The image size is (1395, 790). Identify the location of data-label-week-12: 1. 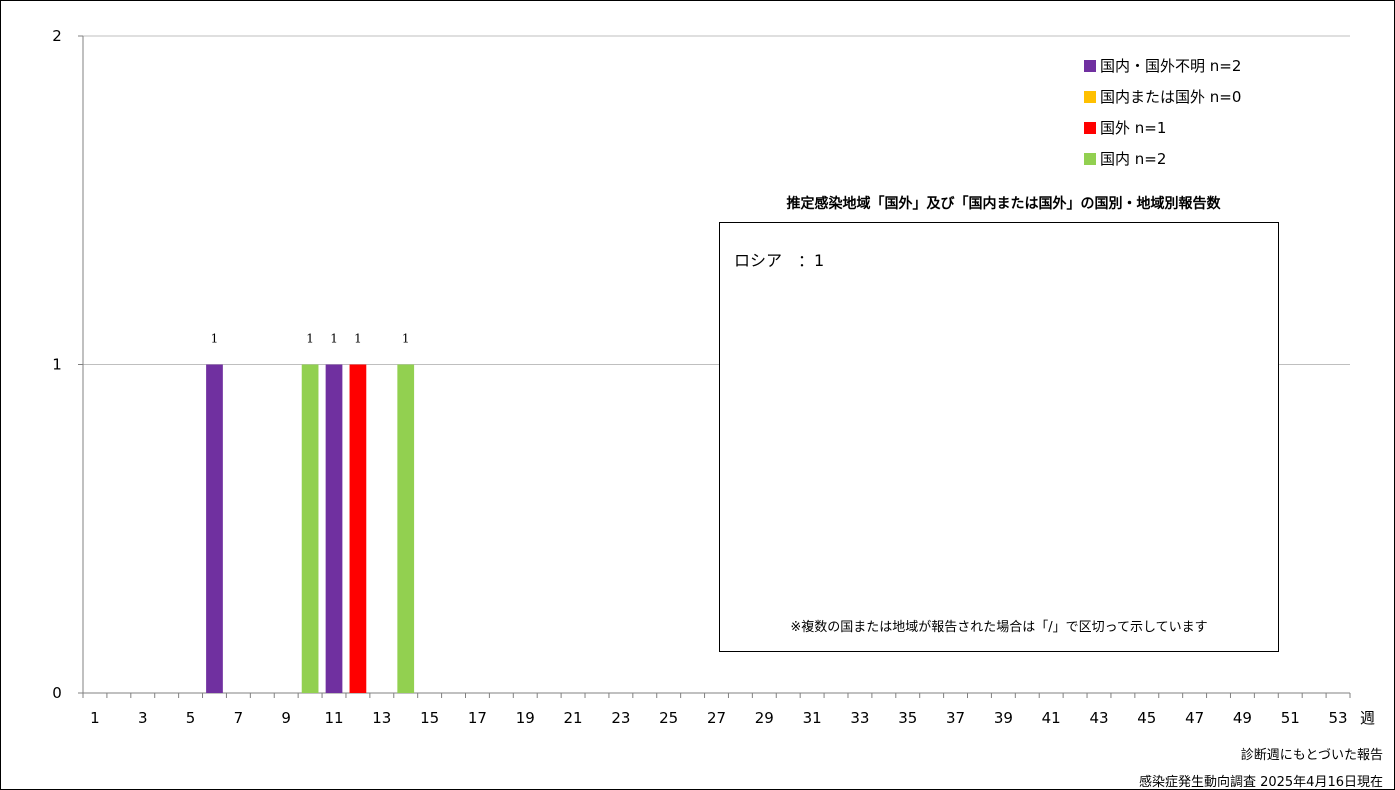
(358, 339).